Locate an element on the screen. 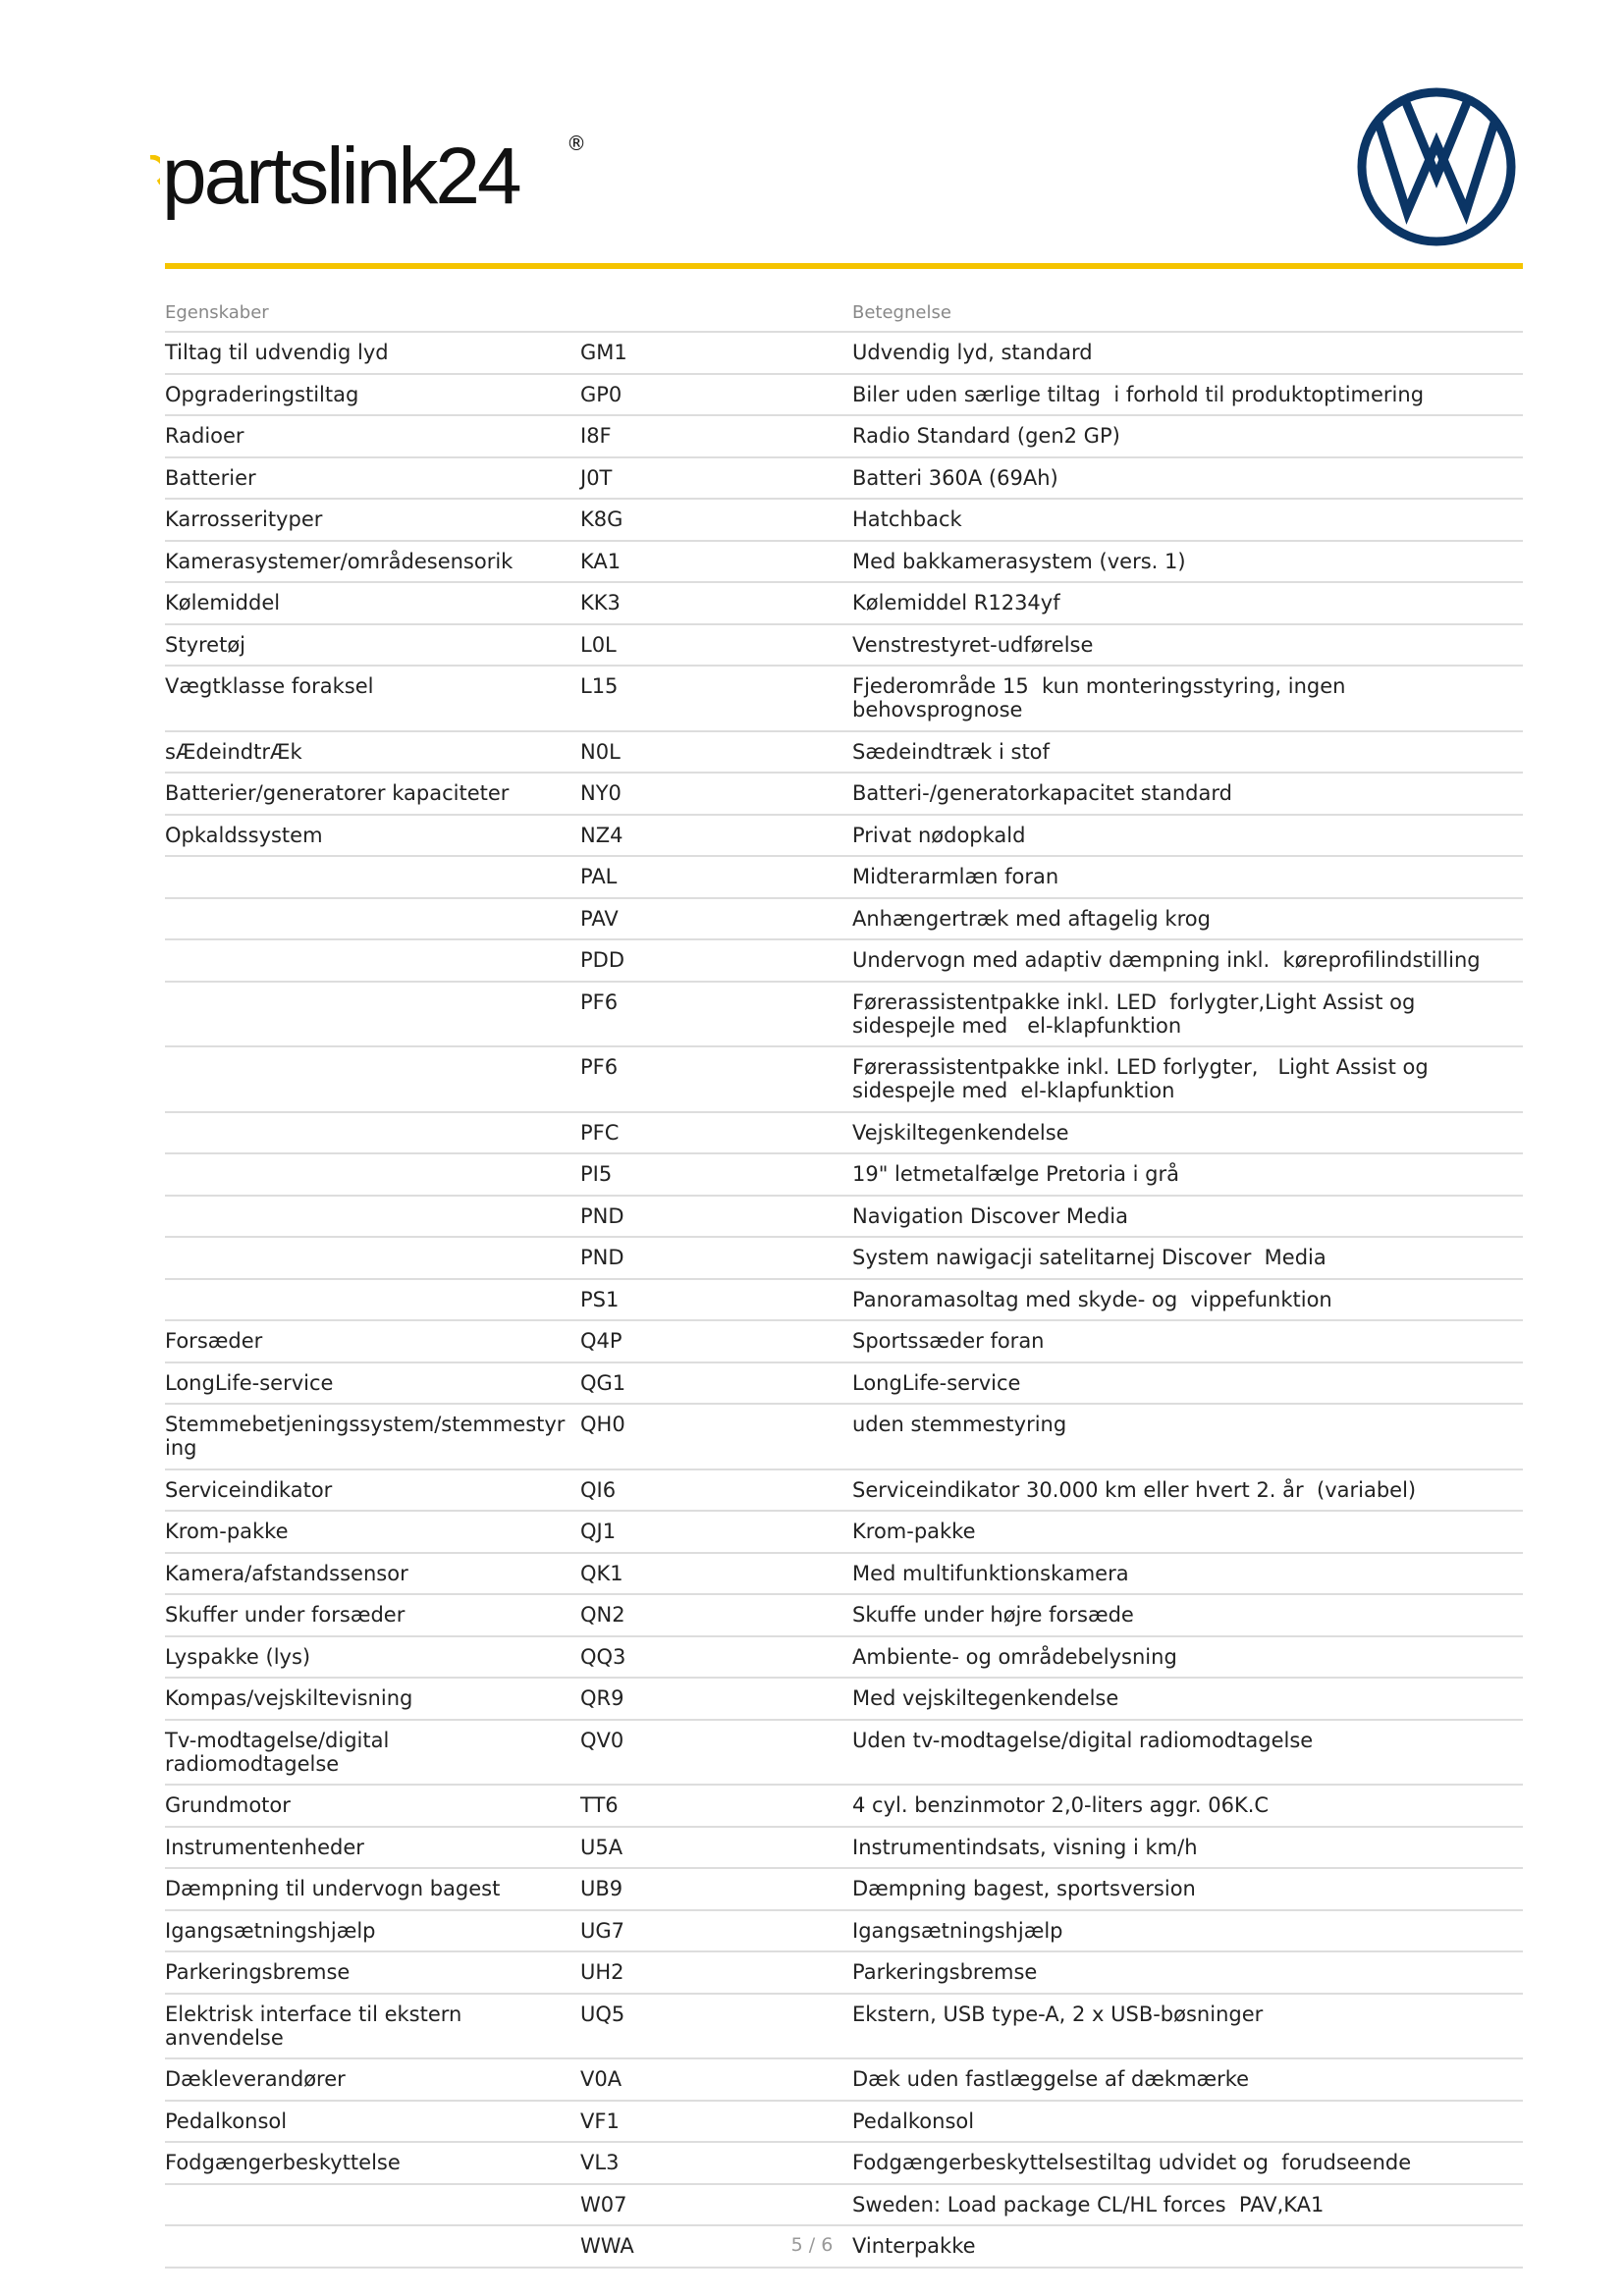 Image resolution: width=1624 pixels, height=2296 pixels. cell-code: V0A is located at coordinates (716, 2080).